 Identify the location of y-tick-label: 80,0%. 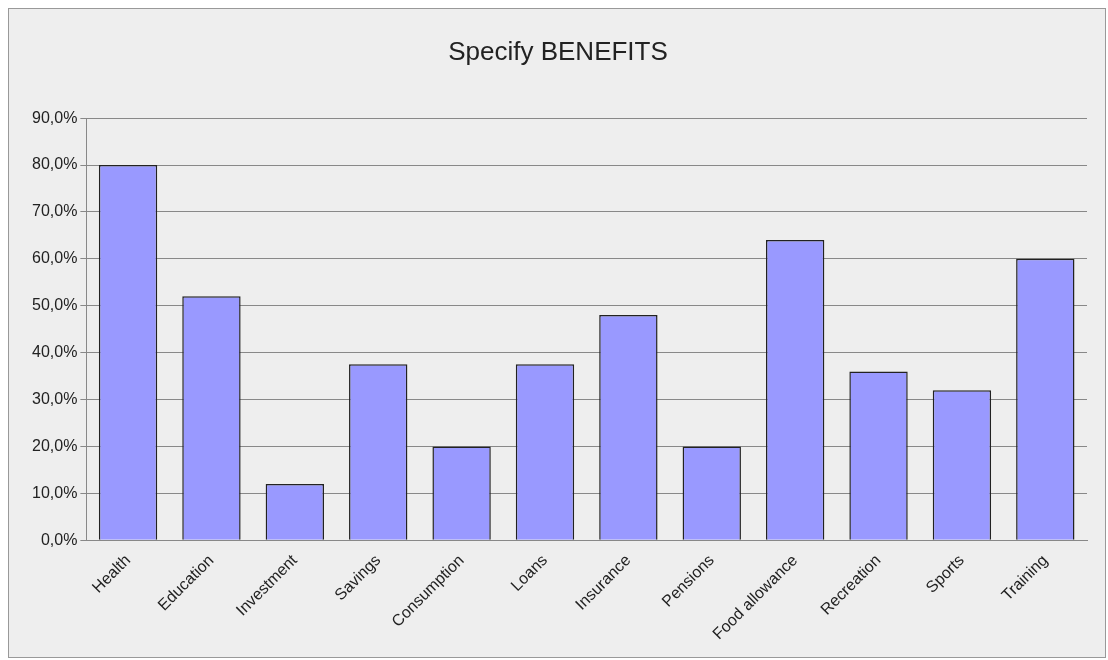
(54, 164).